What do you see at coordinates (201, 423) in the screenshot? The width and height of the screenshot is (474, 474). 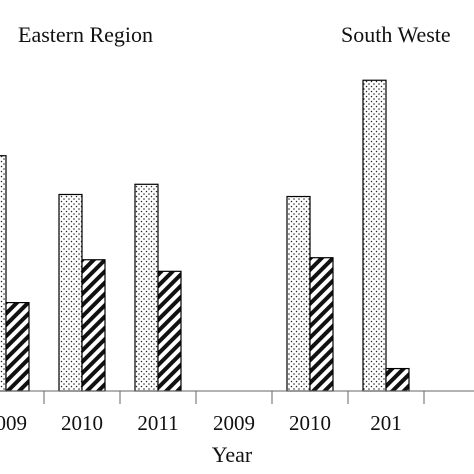 I see `x-tick-labels-group: 2009 2010 2011 2009 2010 201` at bounding box center [201, 423].